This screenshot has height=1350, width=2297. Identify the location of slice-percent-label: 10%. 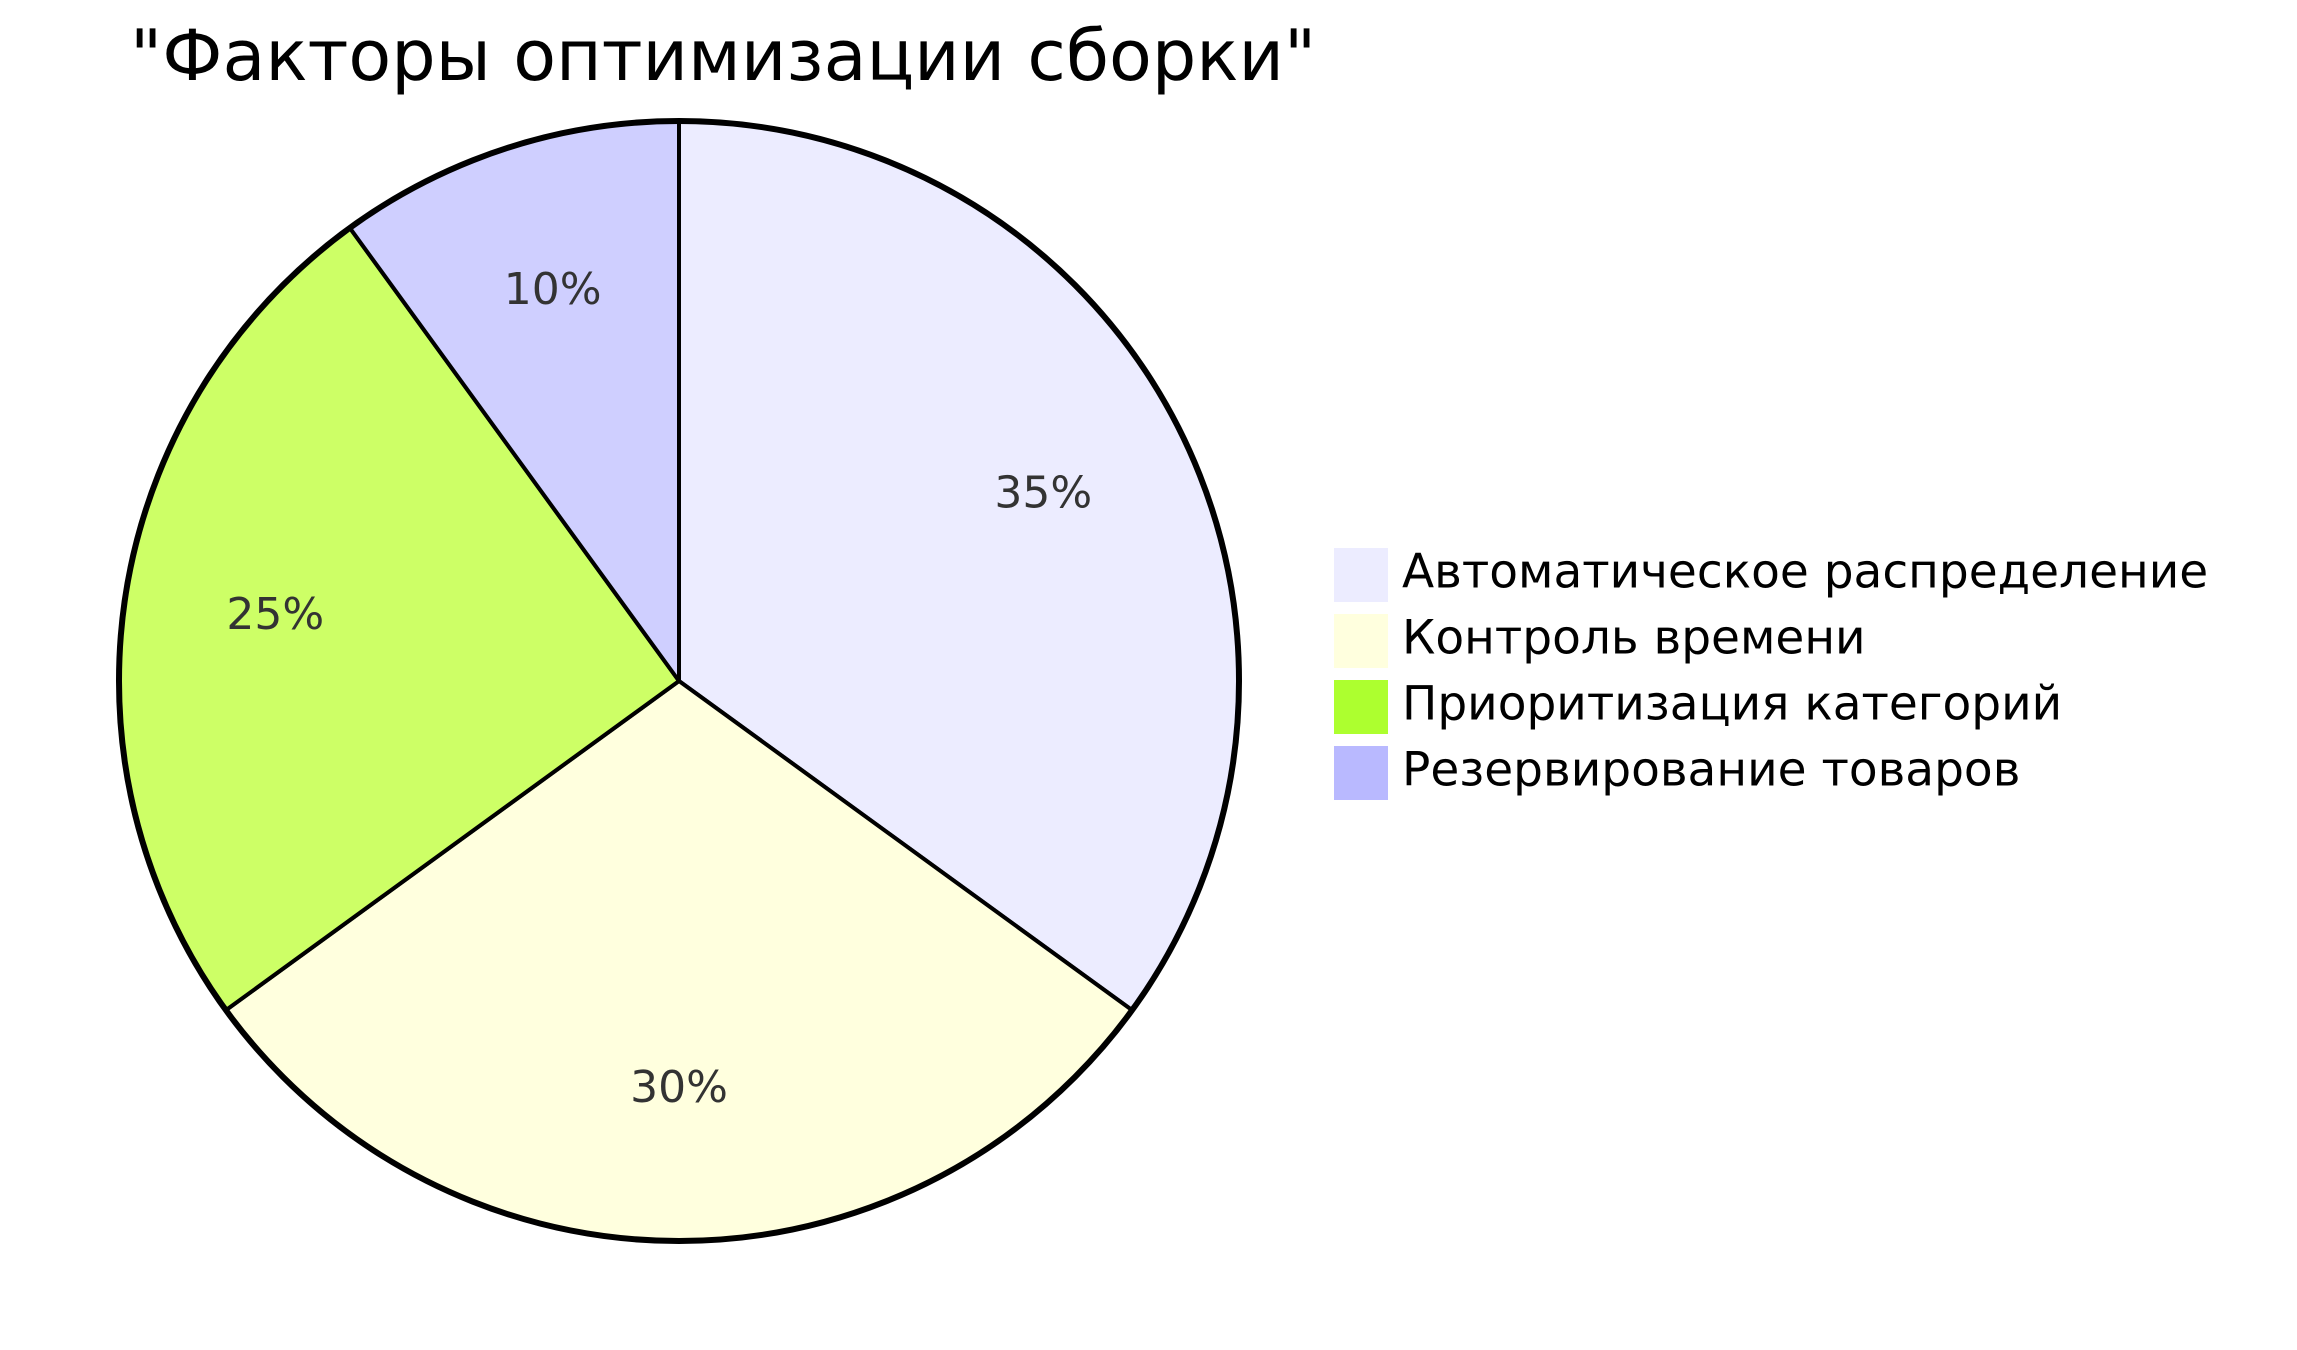
(553, 289).